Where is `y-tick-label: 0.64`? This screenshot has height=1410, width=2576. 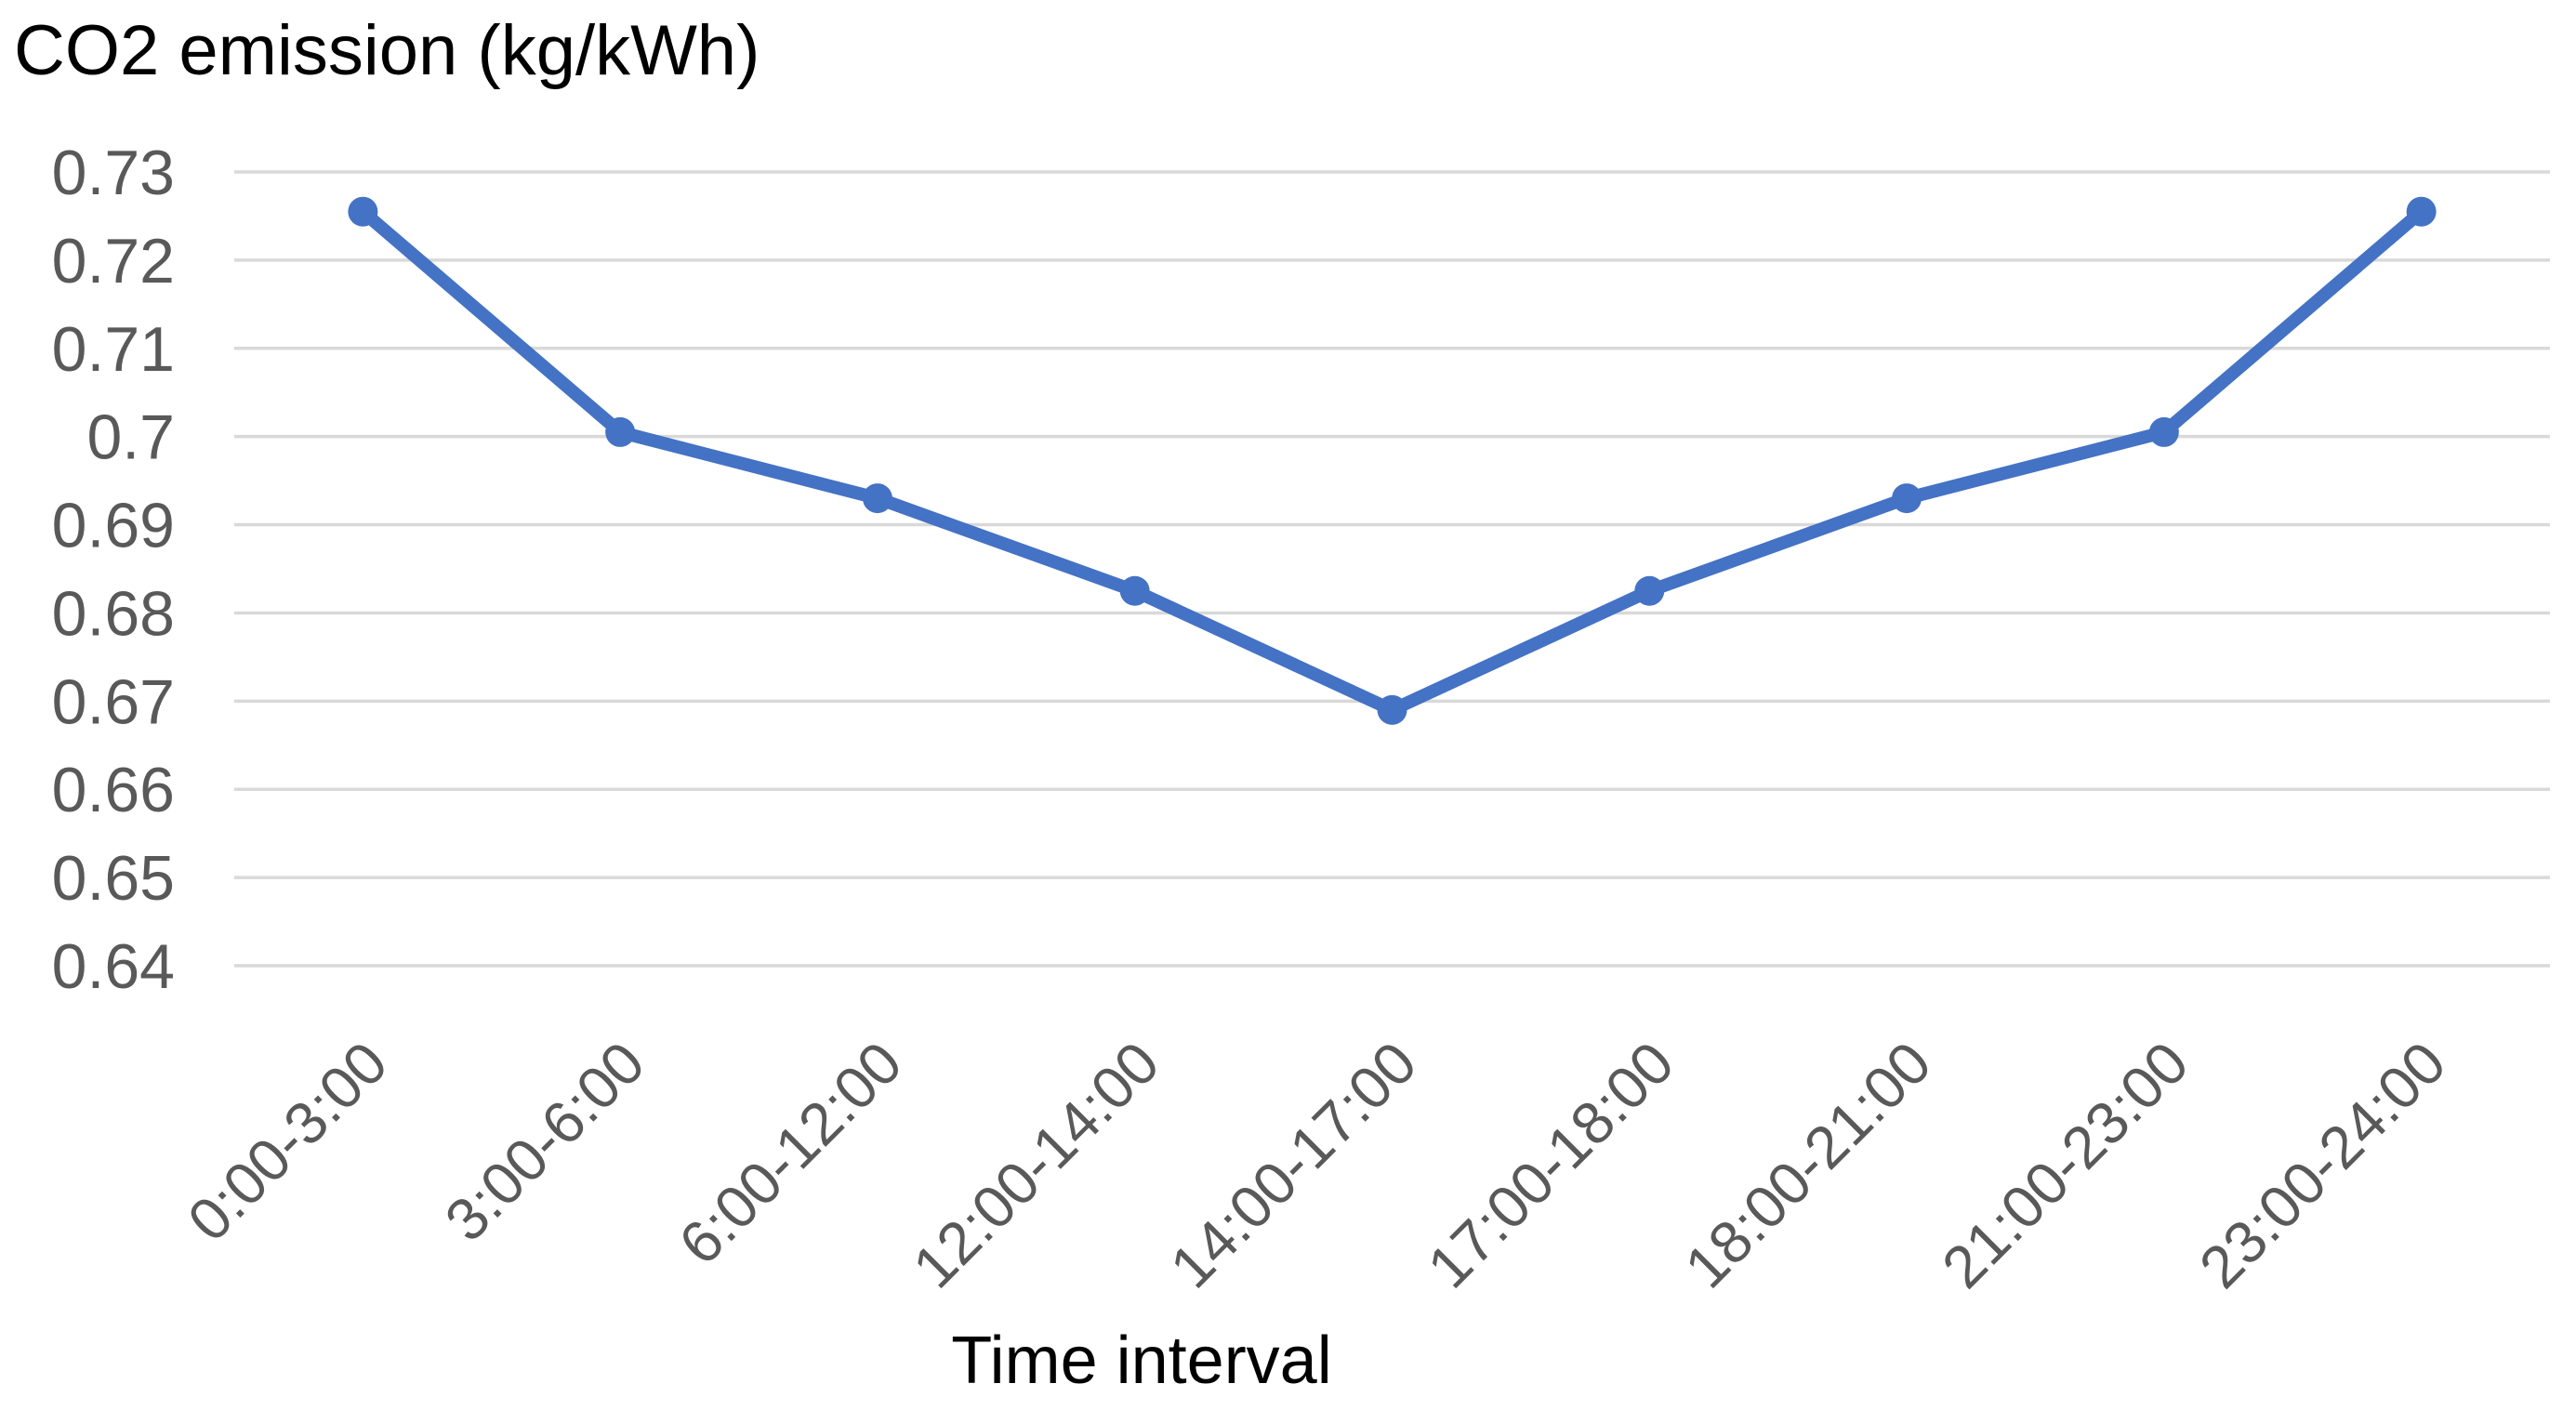 y-tick-label: 0.64 is located at coordinates (113, 966).